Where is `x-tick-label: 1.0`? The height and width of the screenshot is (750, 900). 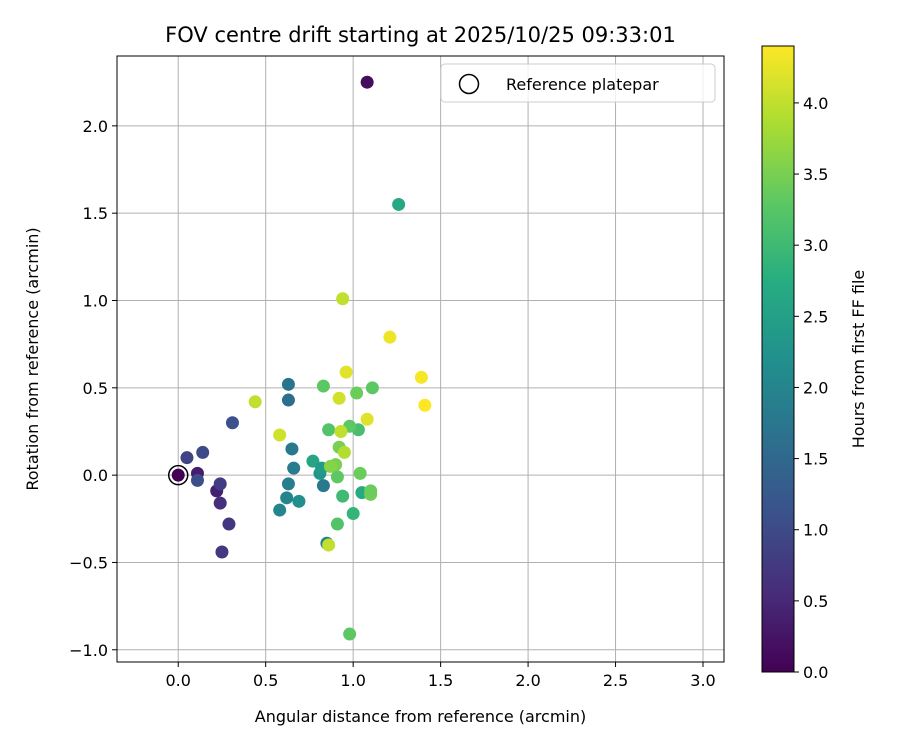 x-tick-label: 1.0 is located at coordinates (352, 680).